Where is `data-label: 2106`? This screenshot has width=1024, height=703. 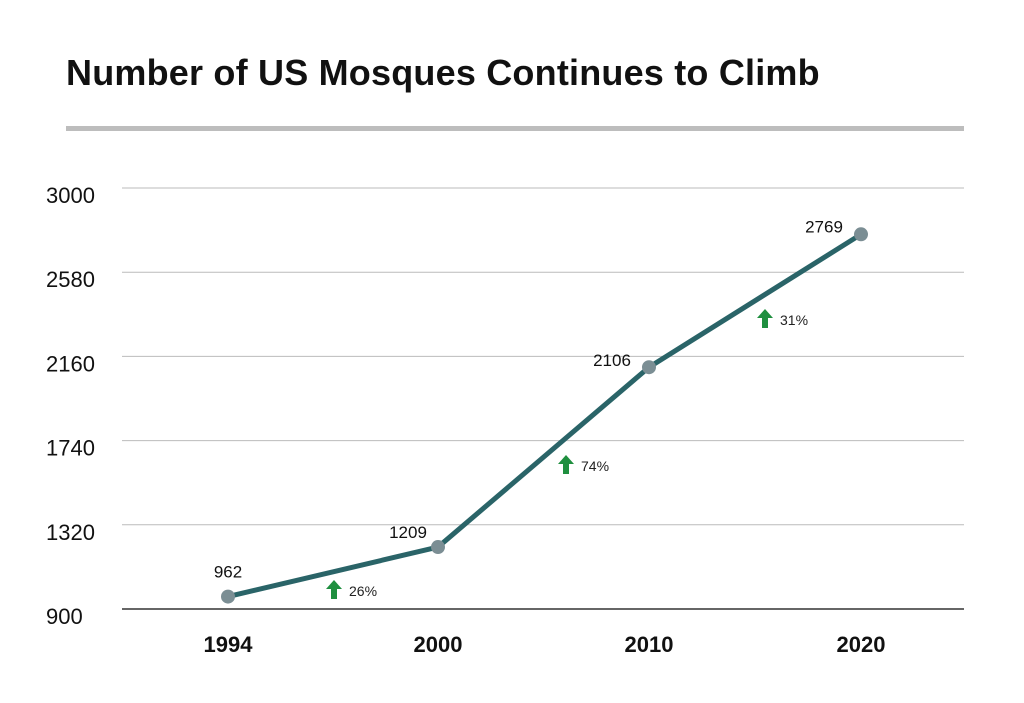
data-label: 2106 is located at coordinates (612, 360).